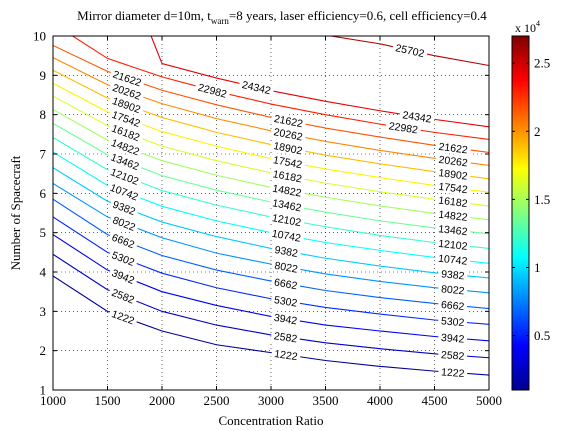  I want to click on contour-label-text: 8022, so click(286, 268).